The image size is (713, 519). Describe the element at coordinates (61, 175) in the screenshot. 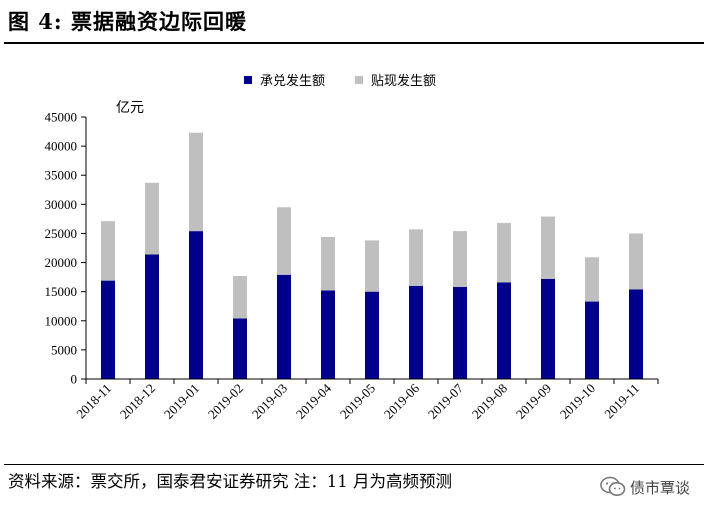

I see `y-tick-label: 35000` at that location.